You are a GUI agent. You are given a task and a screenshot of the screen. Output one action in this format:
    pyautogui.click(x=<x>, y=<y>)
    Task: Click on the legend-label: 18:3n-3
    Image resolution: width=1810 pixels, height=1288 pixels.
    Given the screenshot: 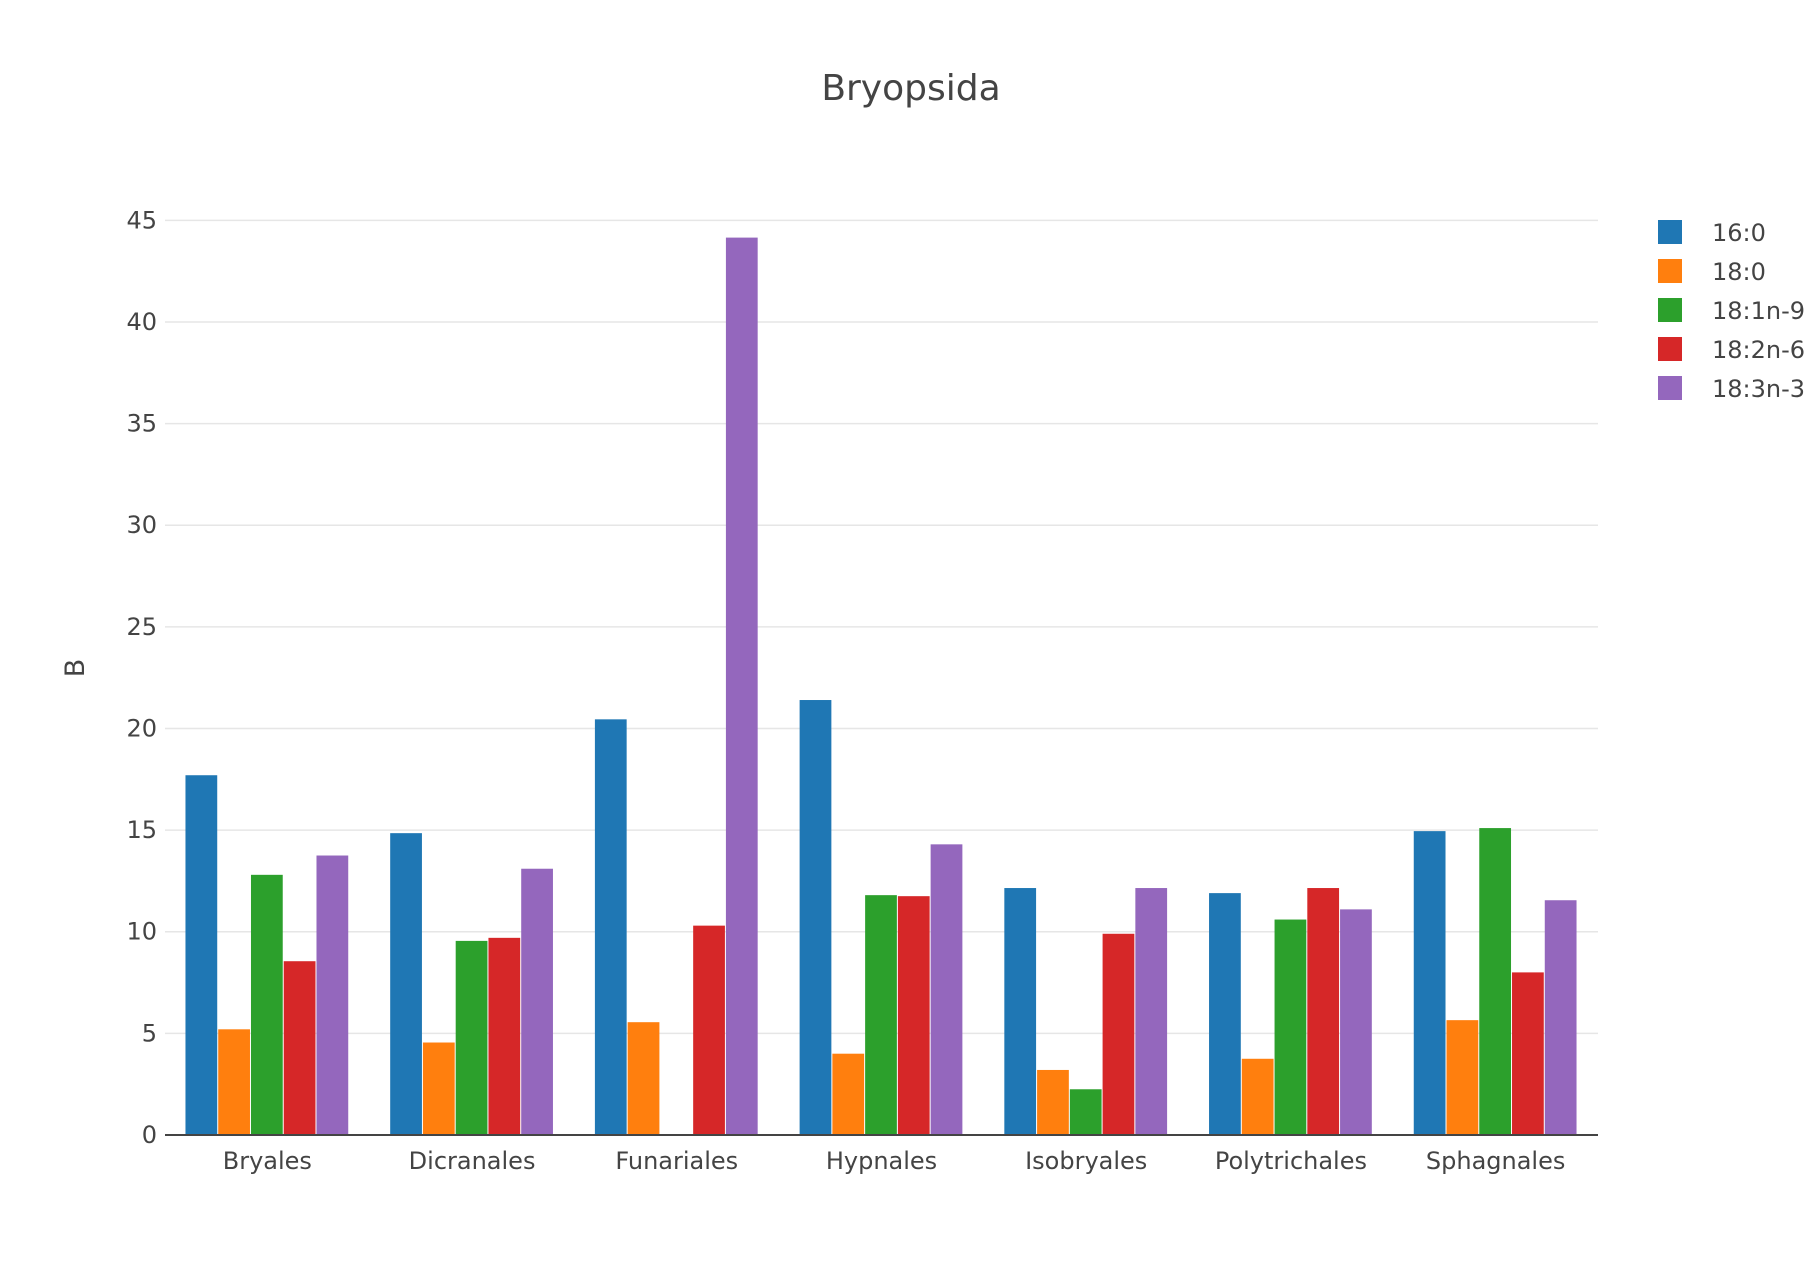 What is the action you would take?
    pyautogui.click(x=1758, y=389)
    